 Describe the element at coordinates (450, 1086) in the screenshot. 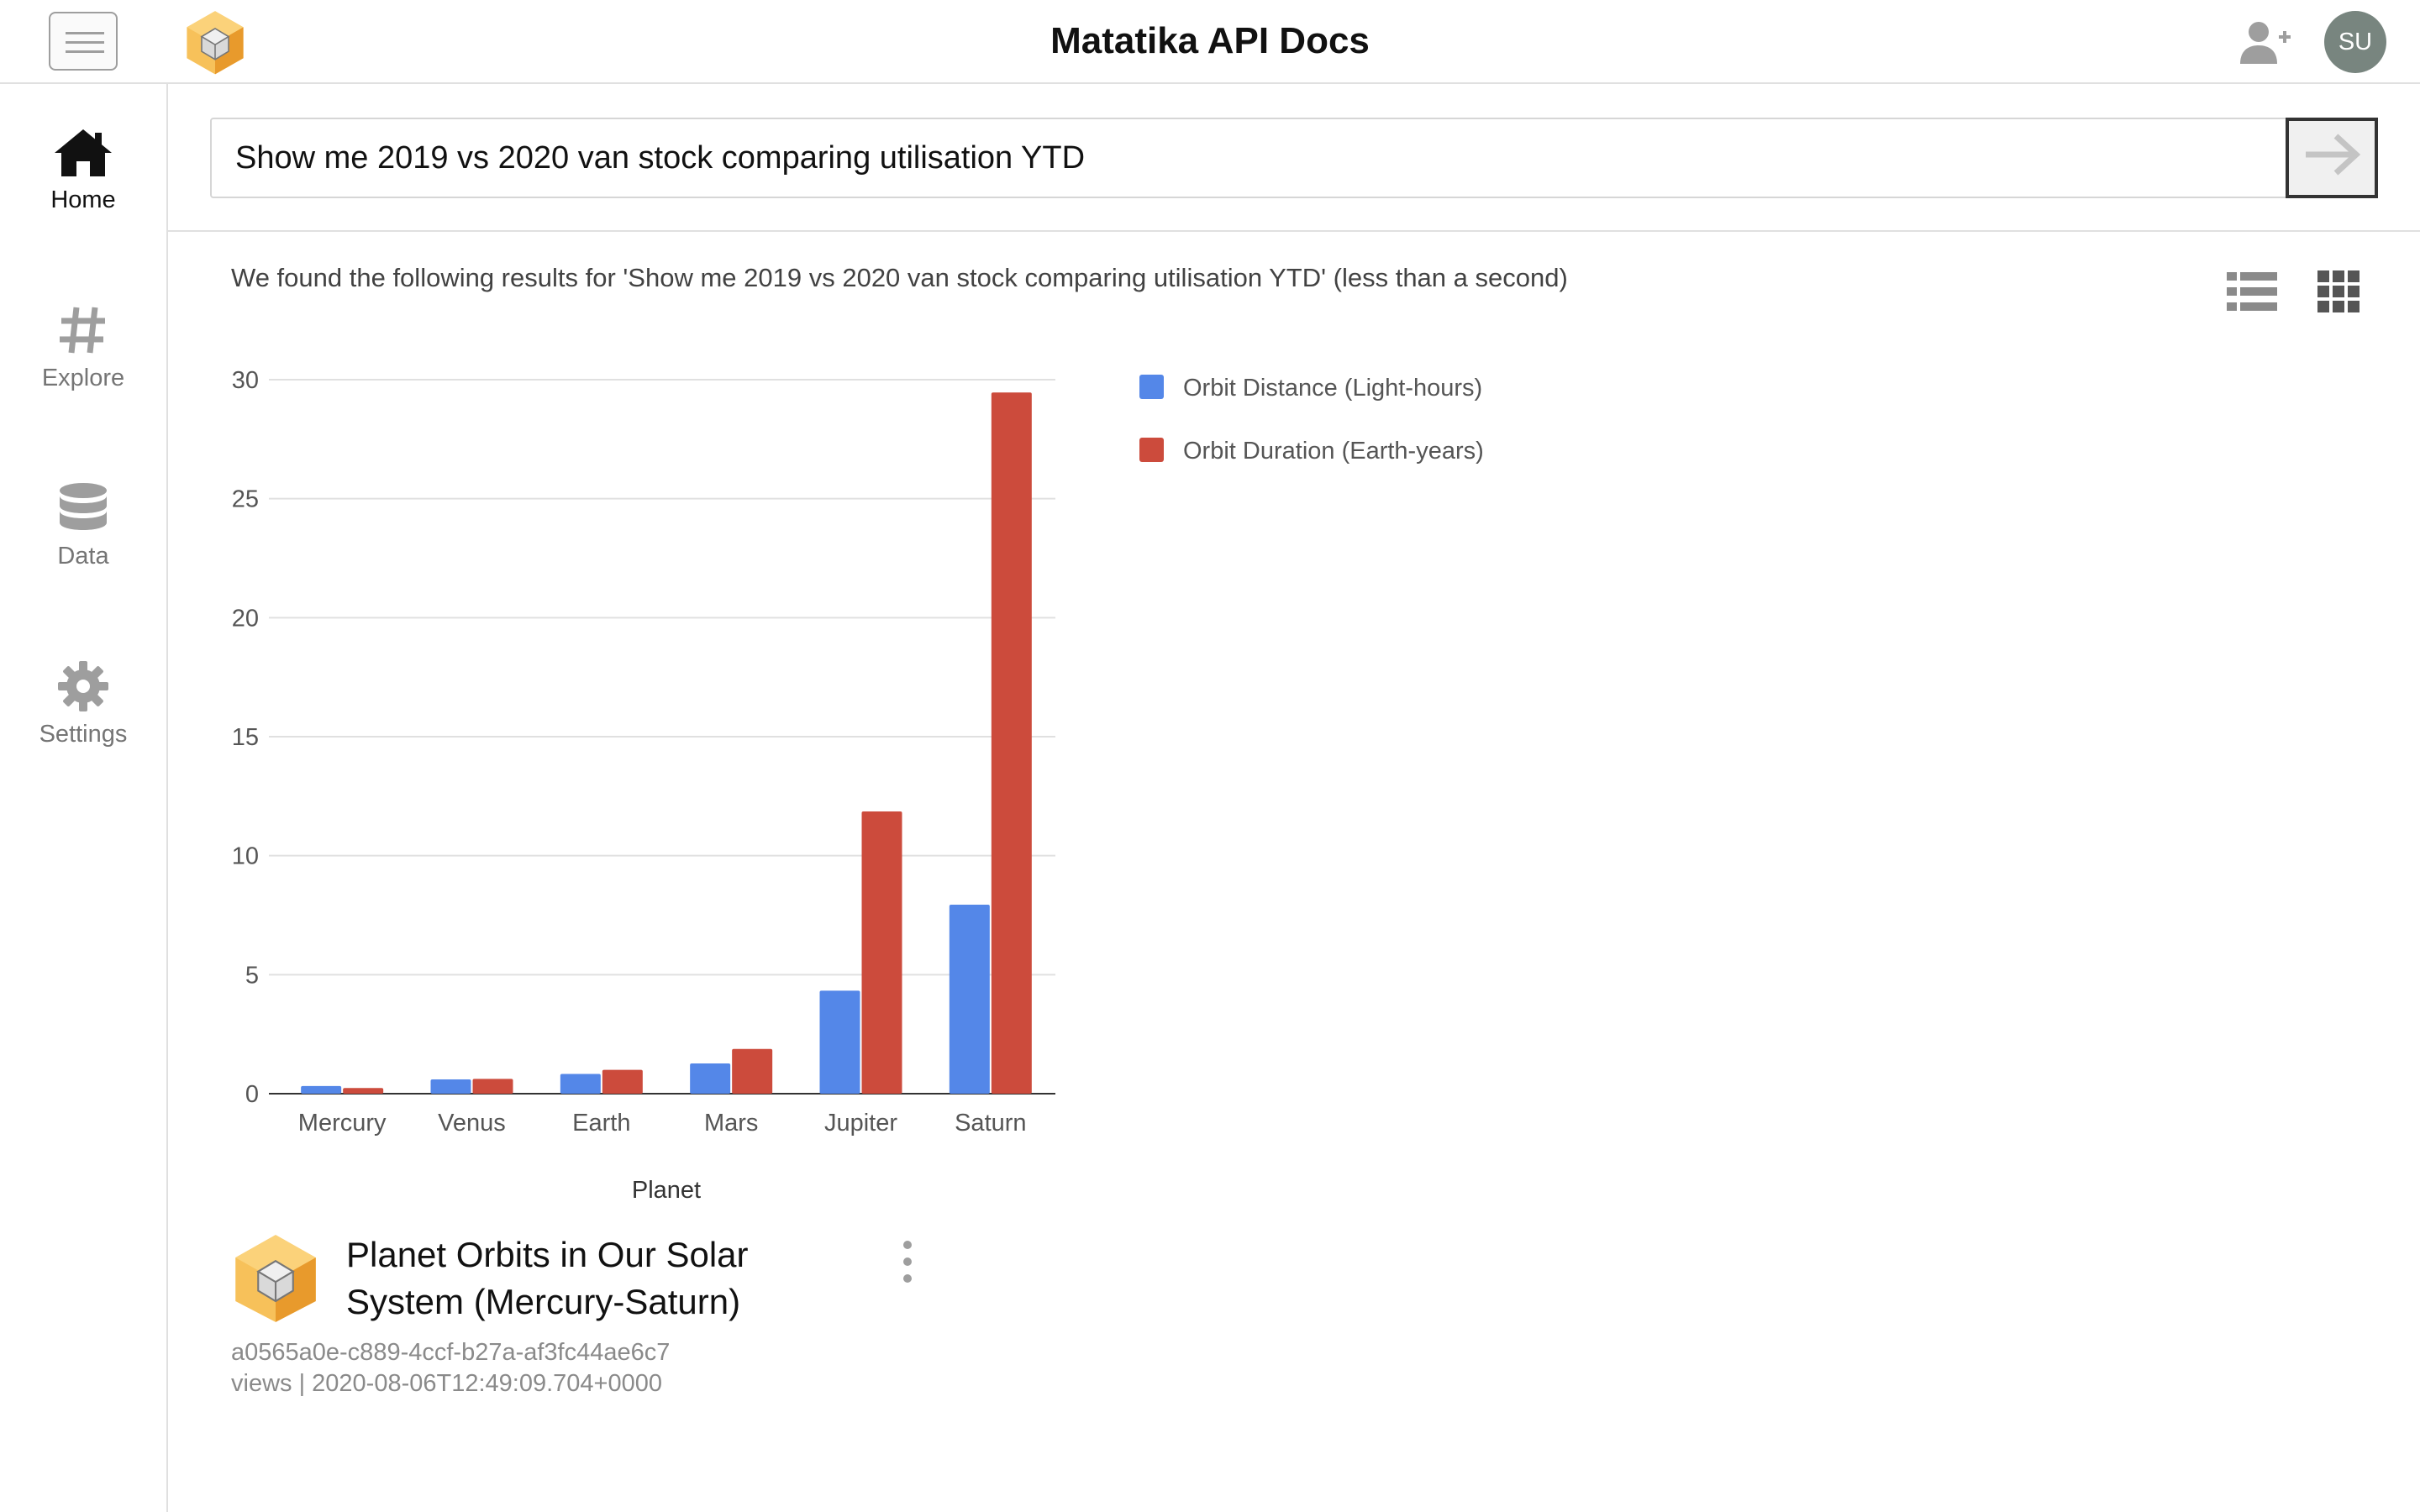

I see `bar-venus-distance` at that location.